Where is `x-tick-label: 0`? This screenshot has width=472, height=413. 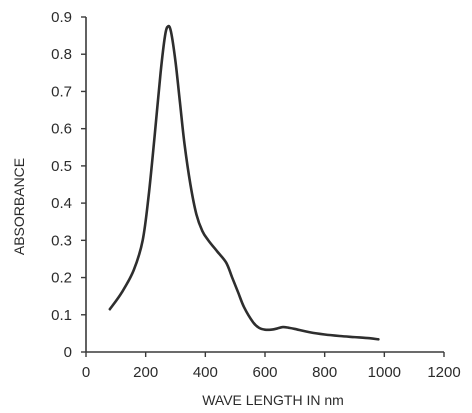
x-tick-label: 0 is located at coordinates (86, 372).